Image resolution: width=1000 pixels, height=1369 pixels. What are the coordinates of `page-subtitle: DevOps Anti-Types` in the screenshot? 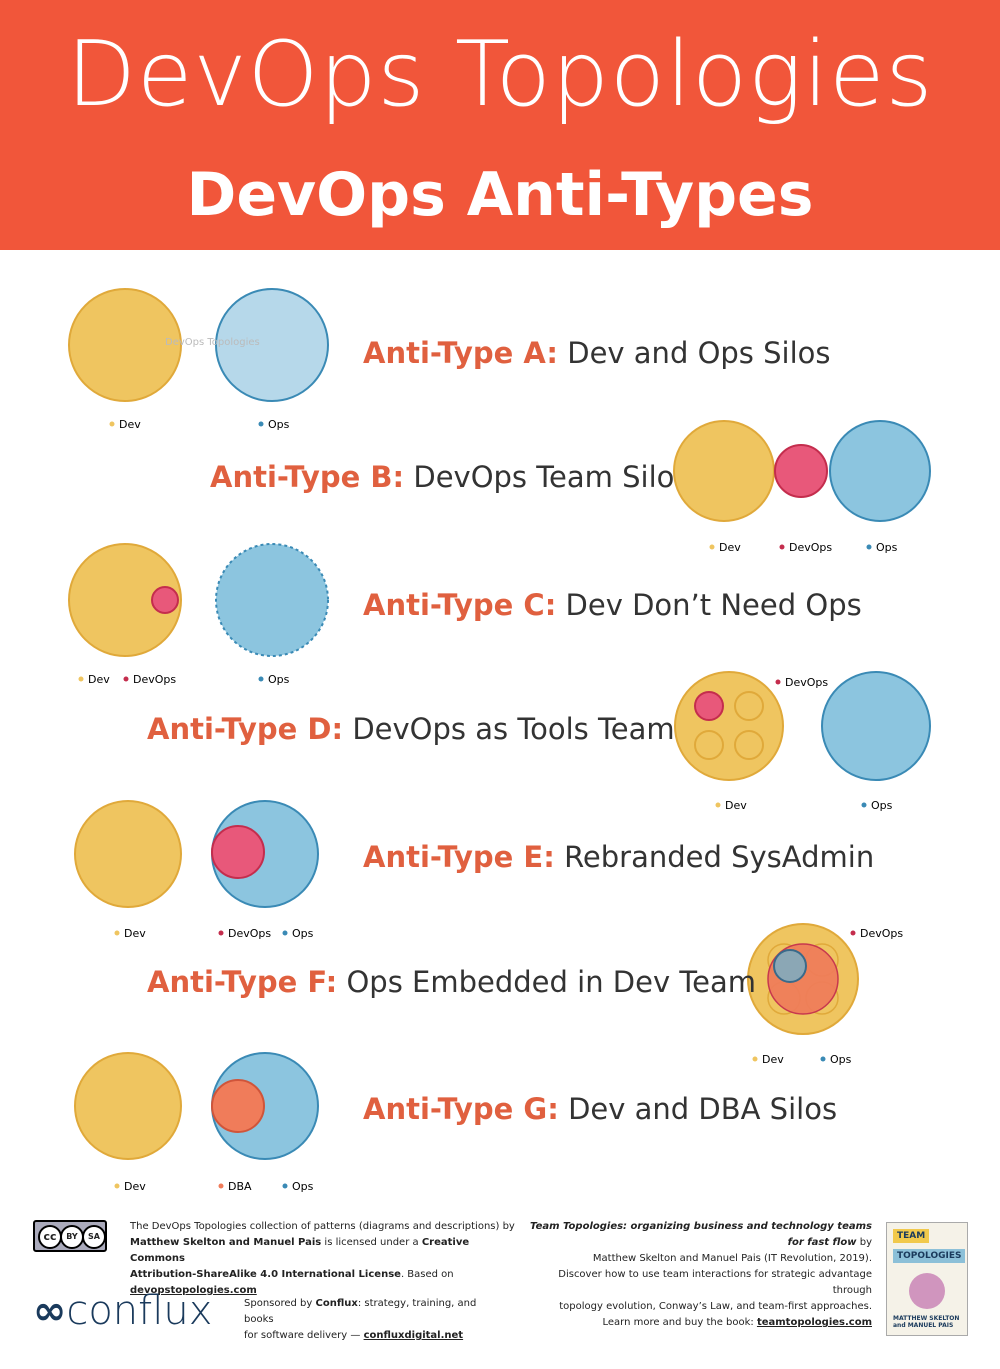 It's located at (500, 195).